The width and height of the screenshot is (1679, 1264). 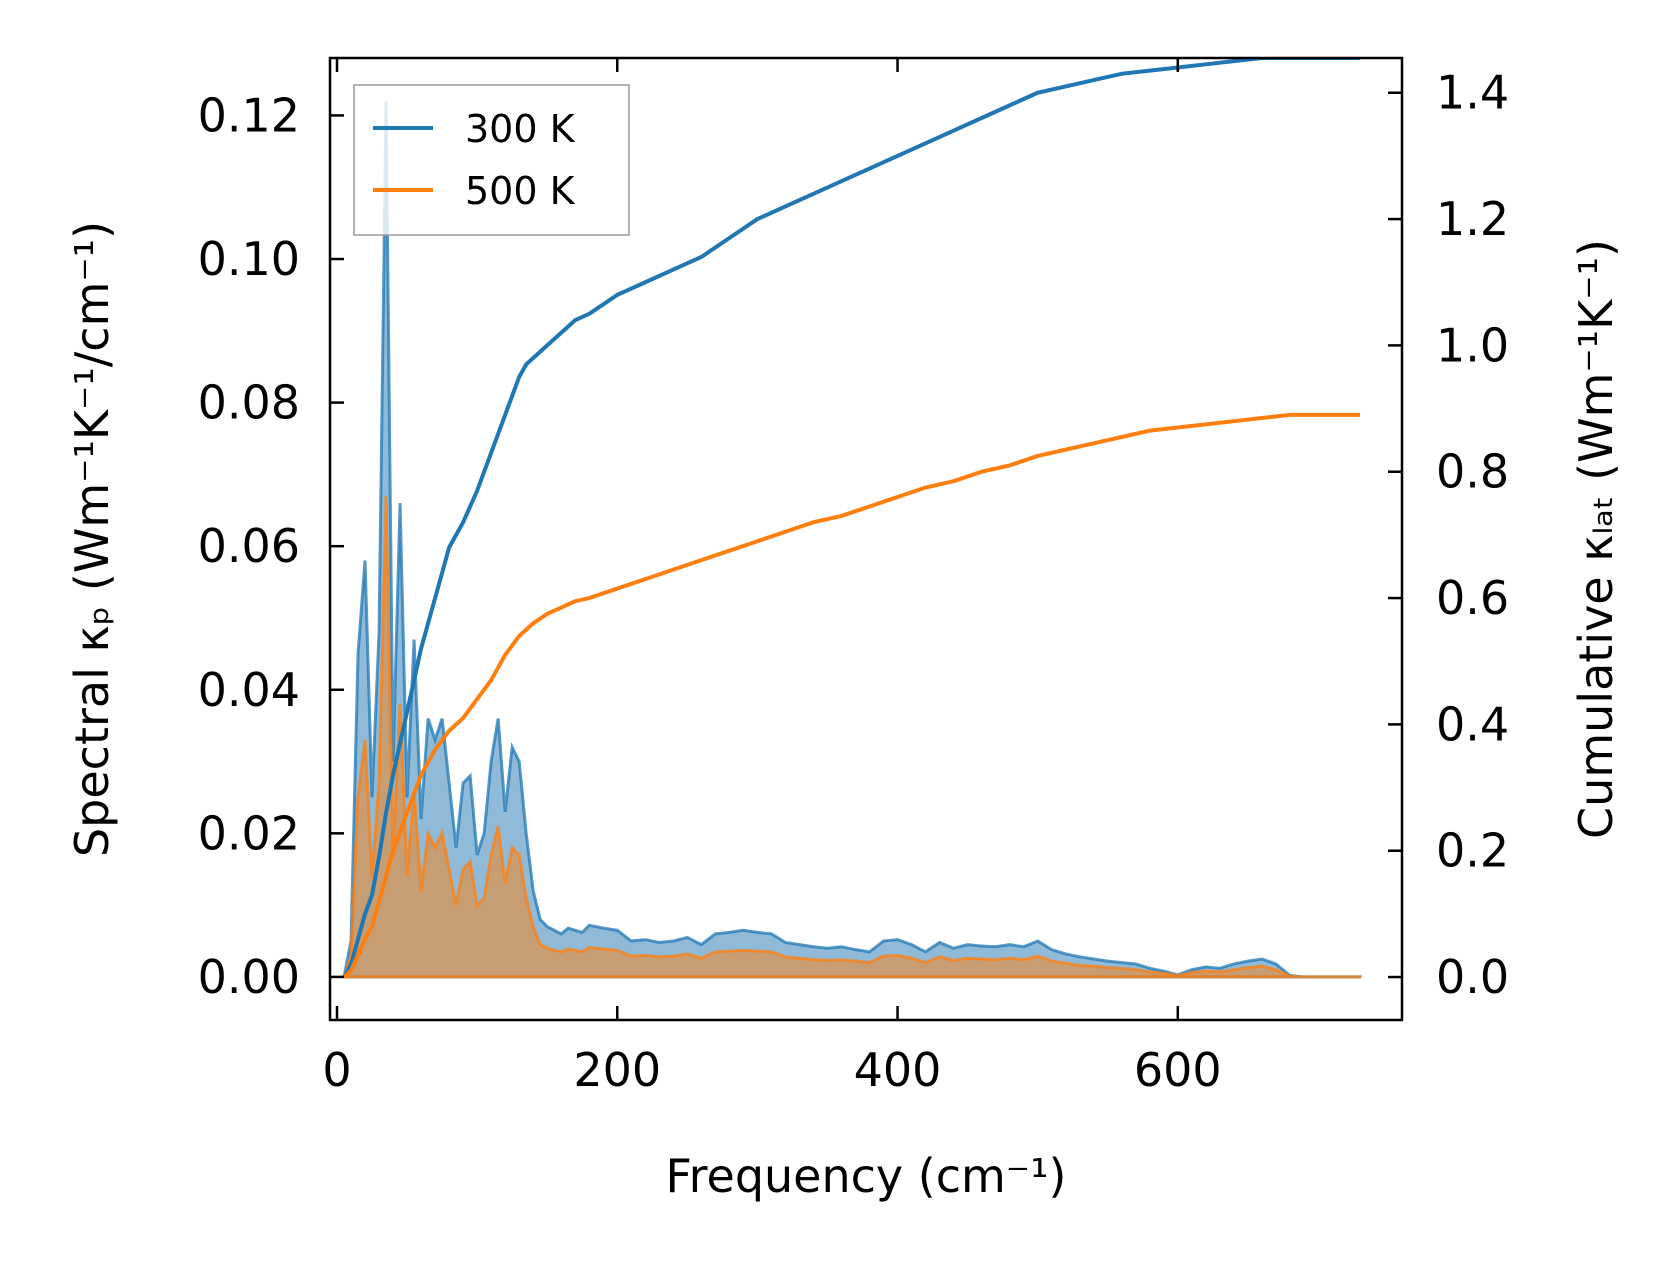 What do you see at coordinates (249, 546) in the screenshot?
I see `y-tick-left-label: 0.06` at bounding box center [249, 546].